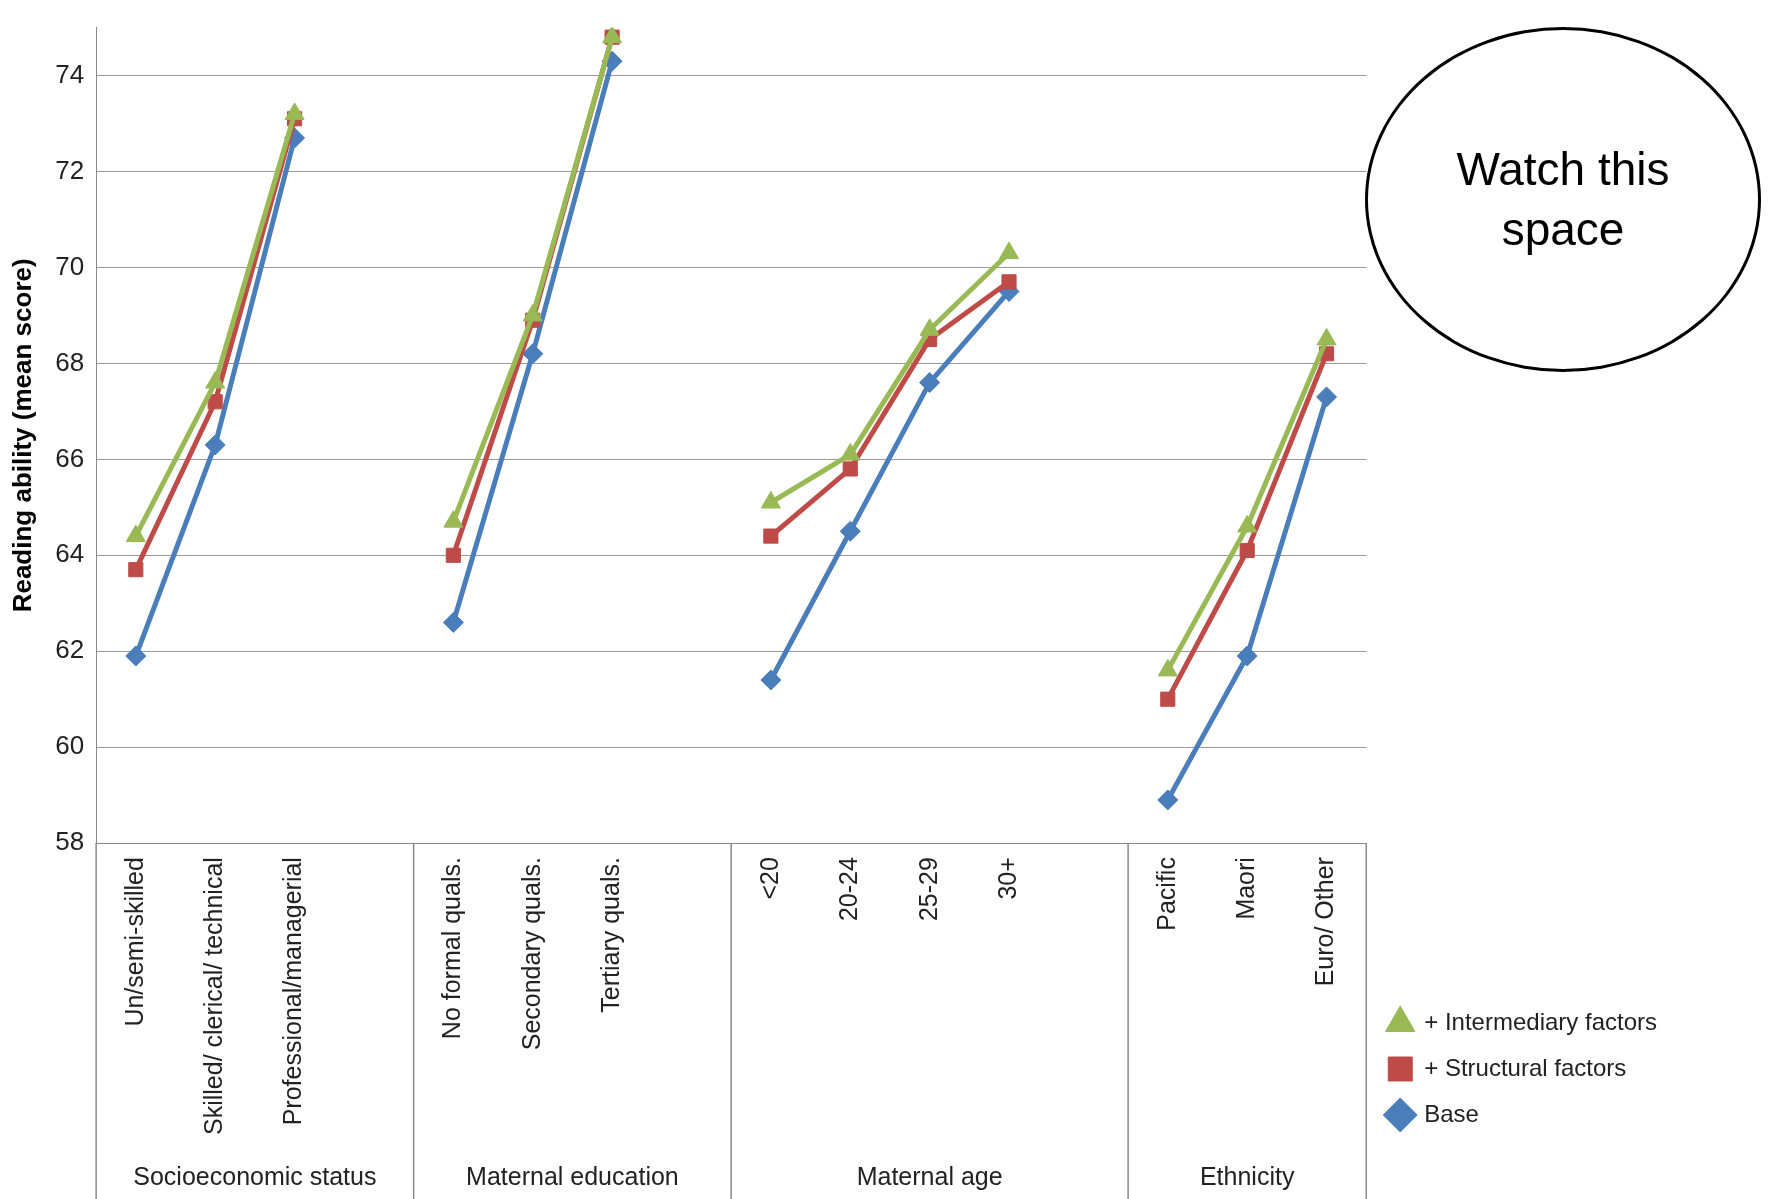  What do you see at coordinates (1563, 199) in the screenshot?
I see `oval-outline: Watch this space` at bounding box center [1563, 199].